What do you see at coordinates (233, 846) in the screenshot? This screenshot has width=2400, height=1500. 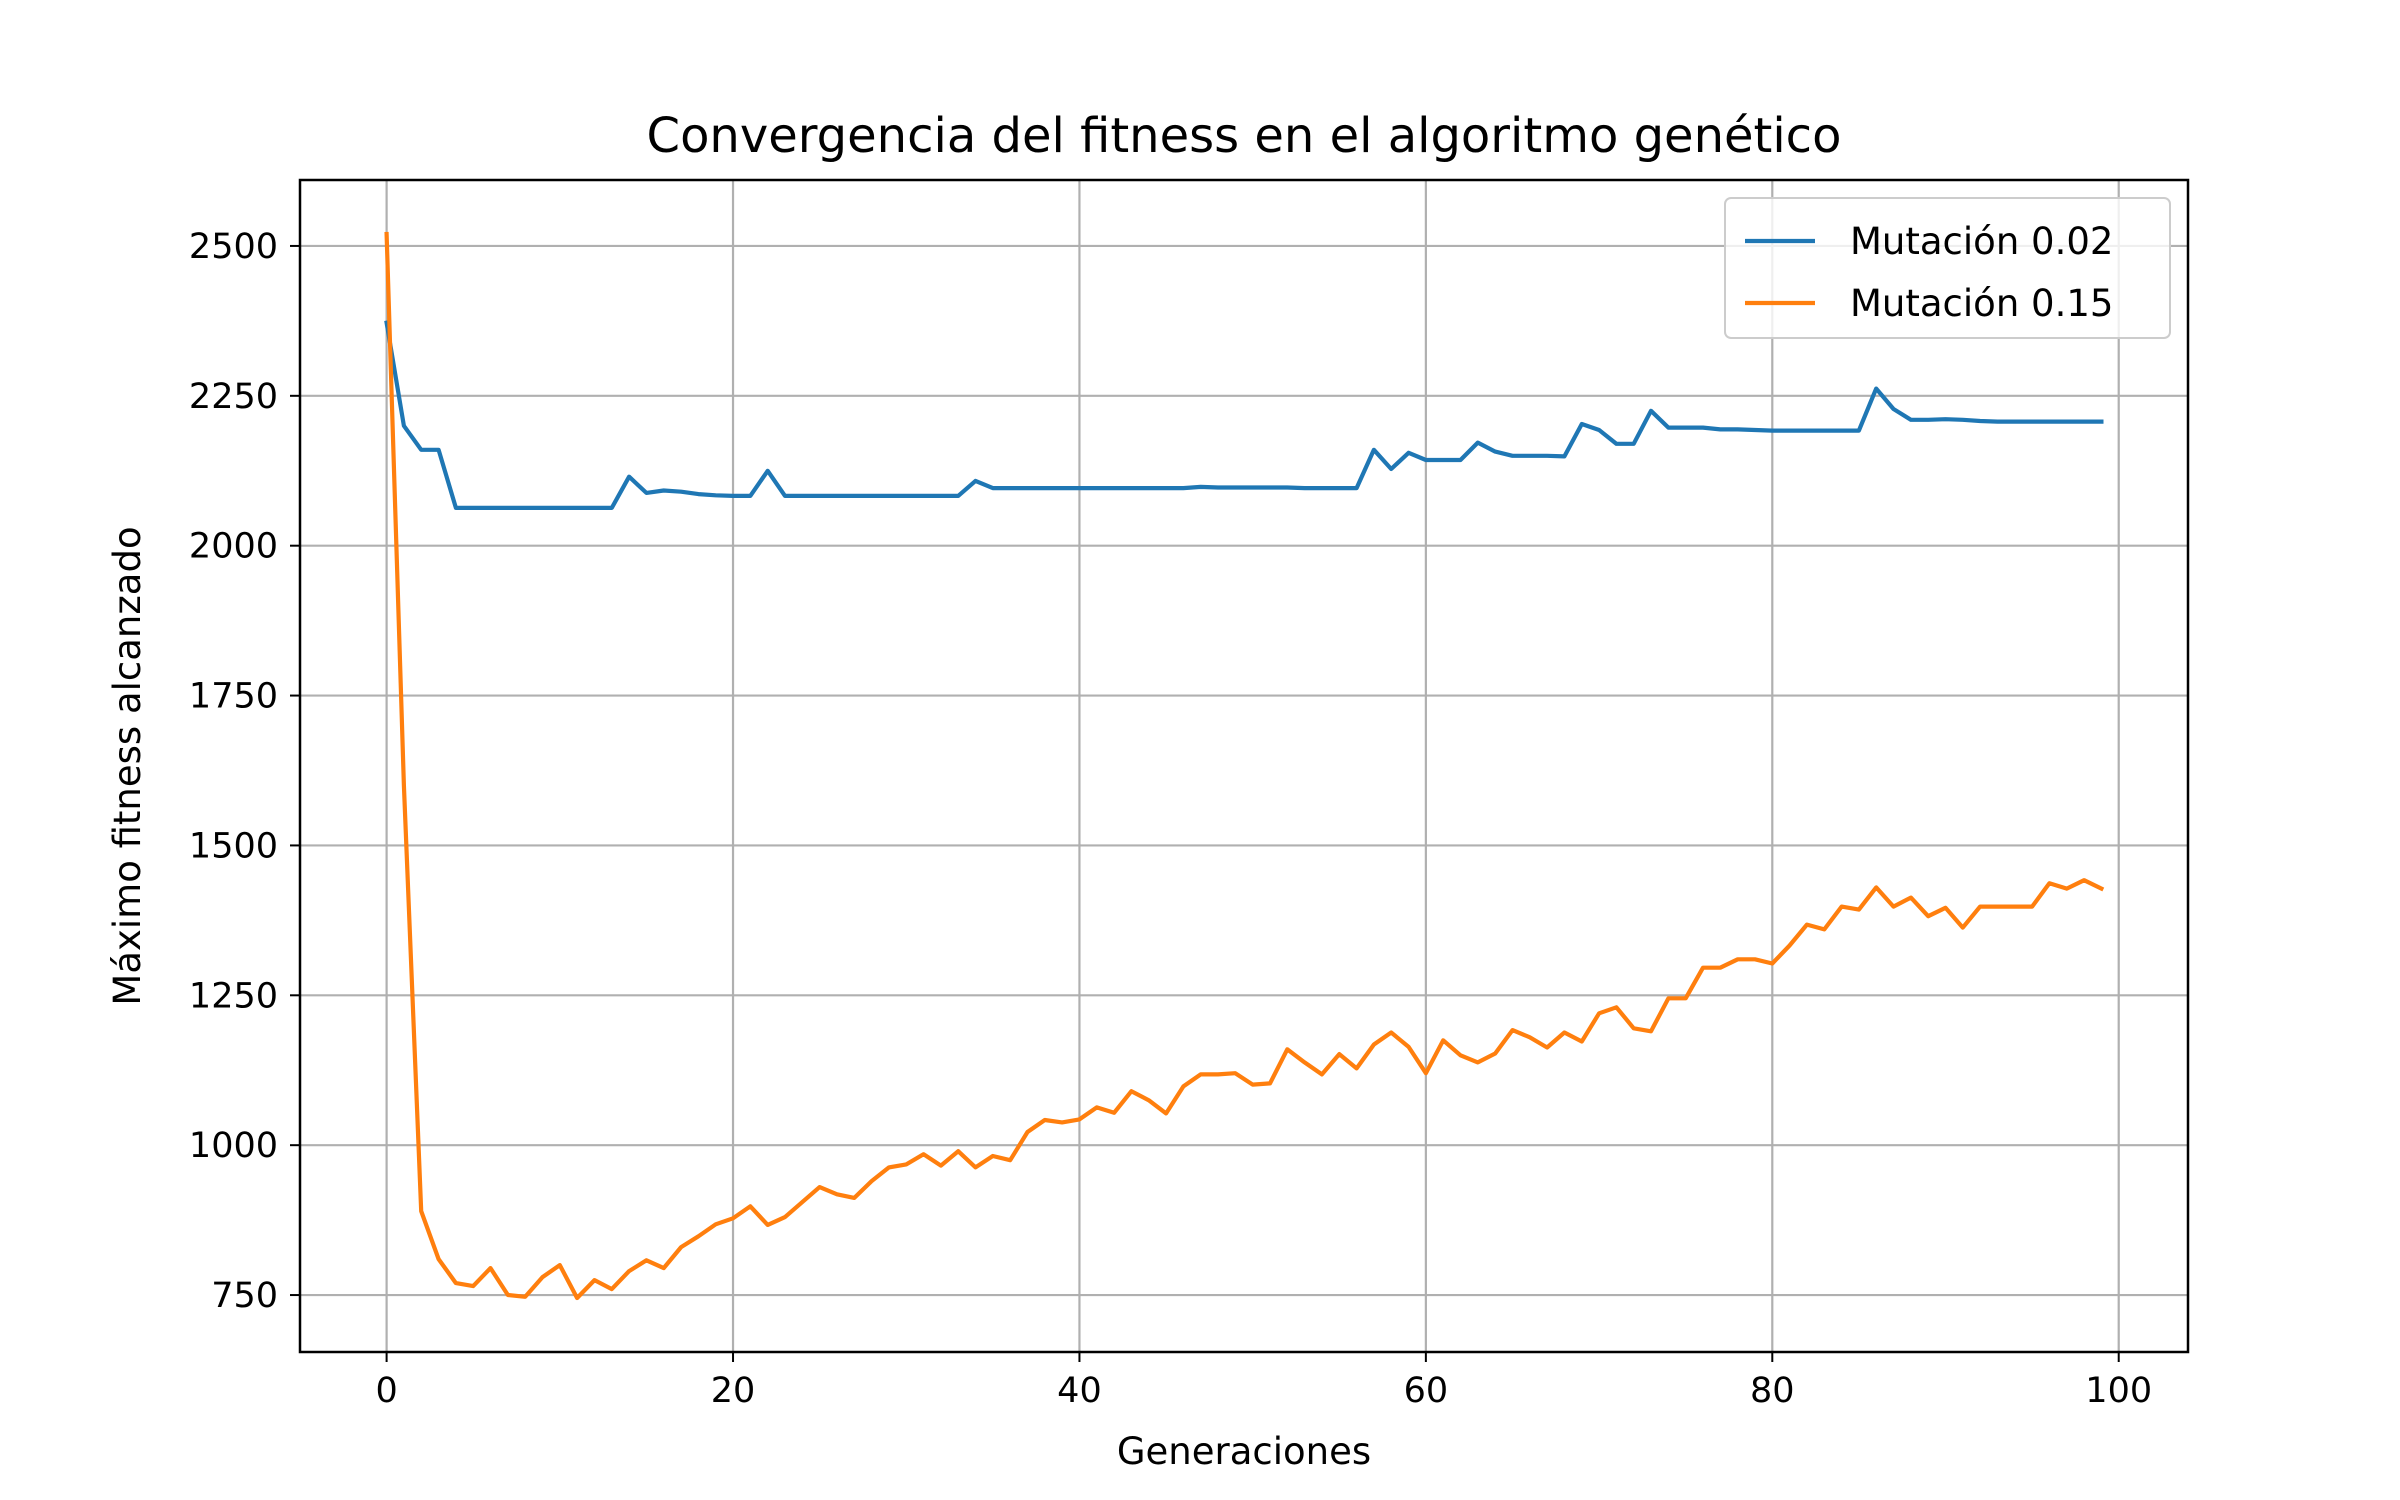 I see `y-tick-label: 1500` at bounding box center [233, 846].